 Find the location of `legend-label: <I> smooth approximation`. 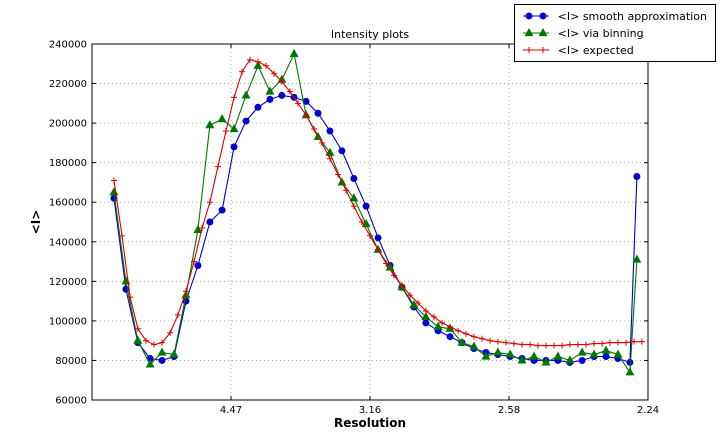

legend-label: <I> smooth approximation is located at coordinates (632, 16).